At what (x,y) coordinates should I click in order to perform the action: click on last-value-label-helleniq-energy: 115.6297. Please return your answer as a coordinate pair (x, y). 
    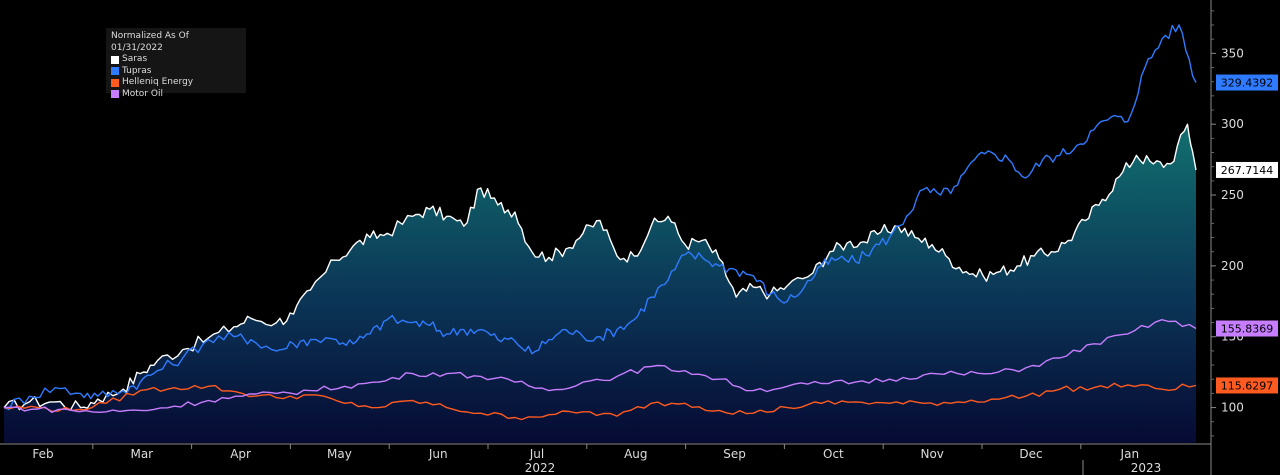
    Looking at the image, I should click on (1247, 385).